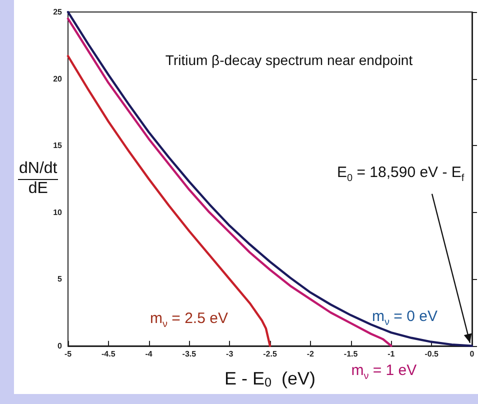 Image resolution: width=478 pixels, height=404 pixels. Describe the element at coordinates (189, 321) in the screenshot. I see `series-label: m$_{ν}$ = 2.5 eV` at that location.